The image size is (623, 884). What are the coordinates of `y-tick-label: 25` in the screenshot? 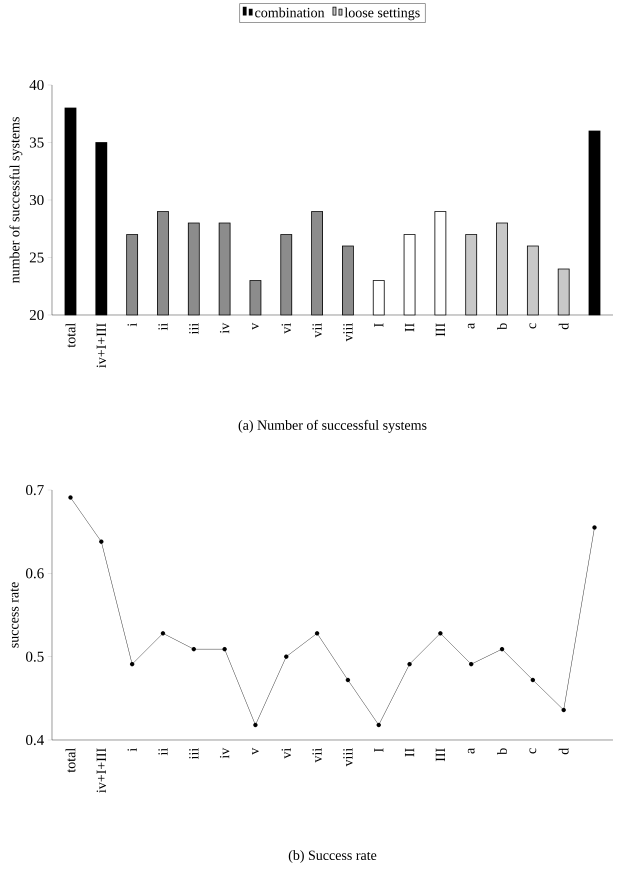 It's located at (37, 257).